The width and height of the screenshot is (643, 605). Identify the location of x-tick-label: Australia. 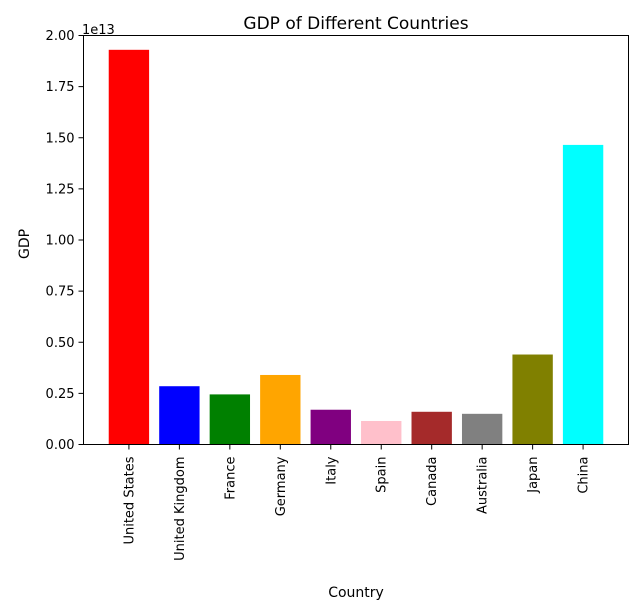
(483, 486).